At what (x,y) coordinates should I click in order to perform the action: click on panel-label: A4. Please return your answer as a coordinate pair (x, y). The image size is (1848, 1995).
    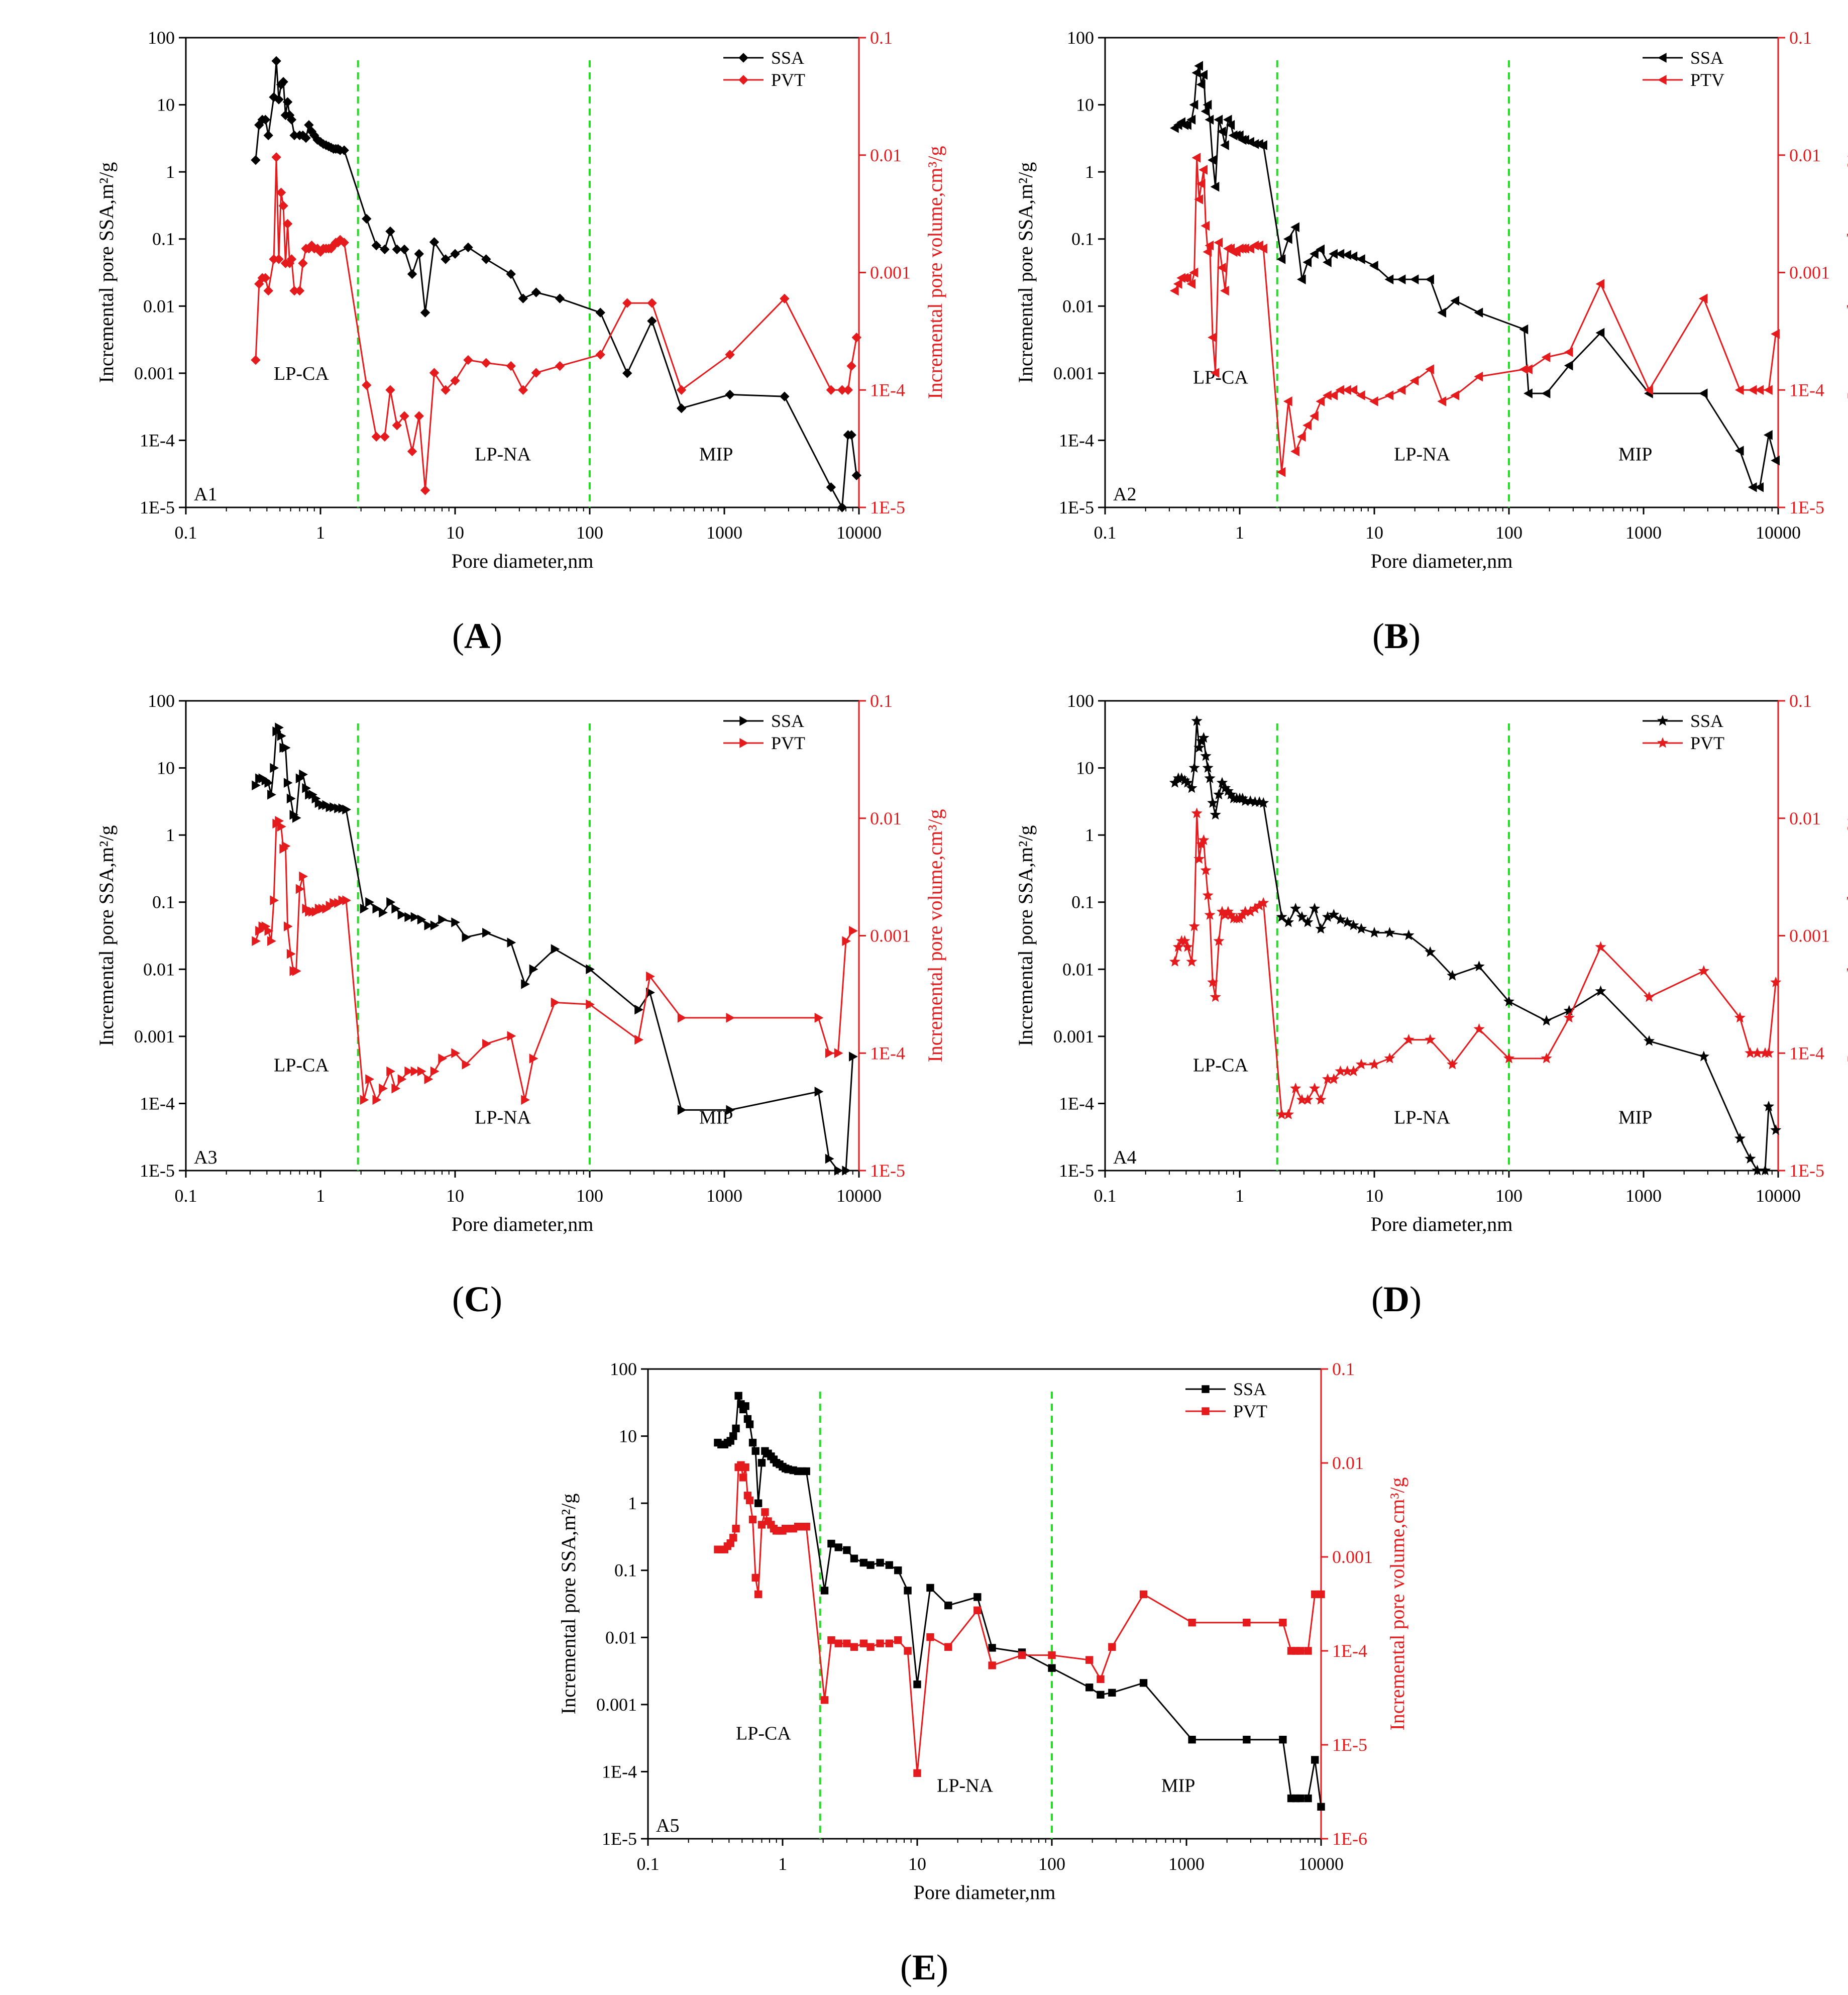
    Looking at the image, I should click on (1124, 1157).